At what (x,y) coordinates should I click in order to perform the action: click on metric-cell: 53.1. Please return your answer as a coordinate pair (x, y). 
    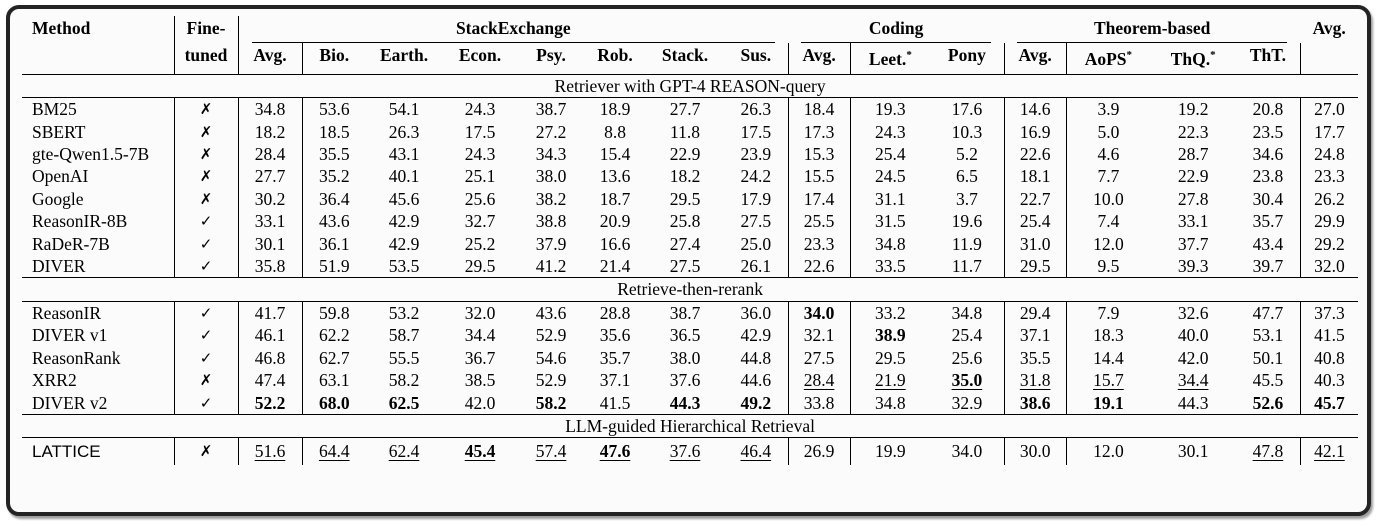
    Looking at the image, I should click on (1268, 335).